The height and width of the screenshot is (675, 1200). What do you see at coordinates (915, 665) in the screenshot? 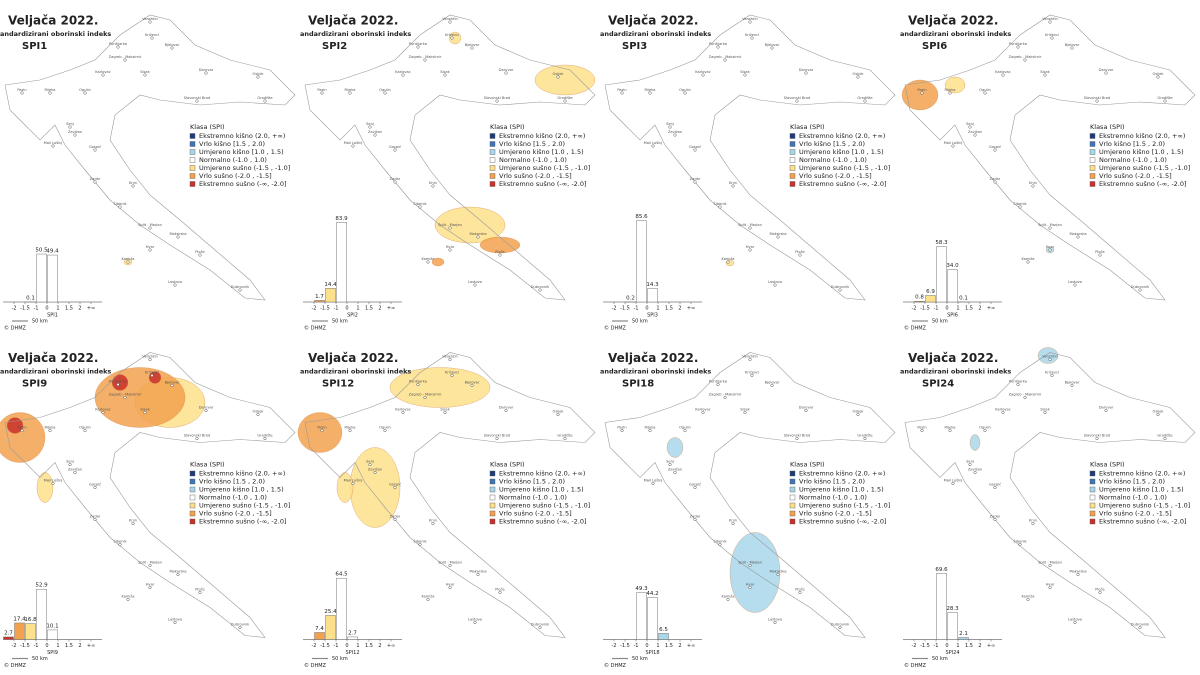
I see `credit: © DHMZ` at bounding box center [915, 665].